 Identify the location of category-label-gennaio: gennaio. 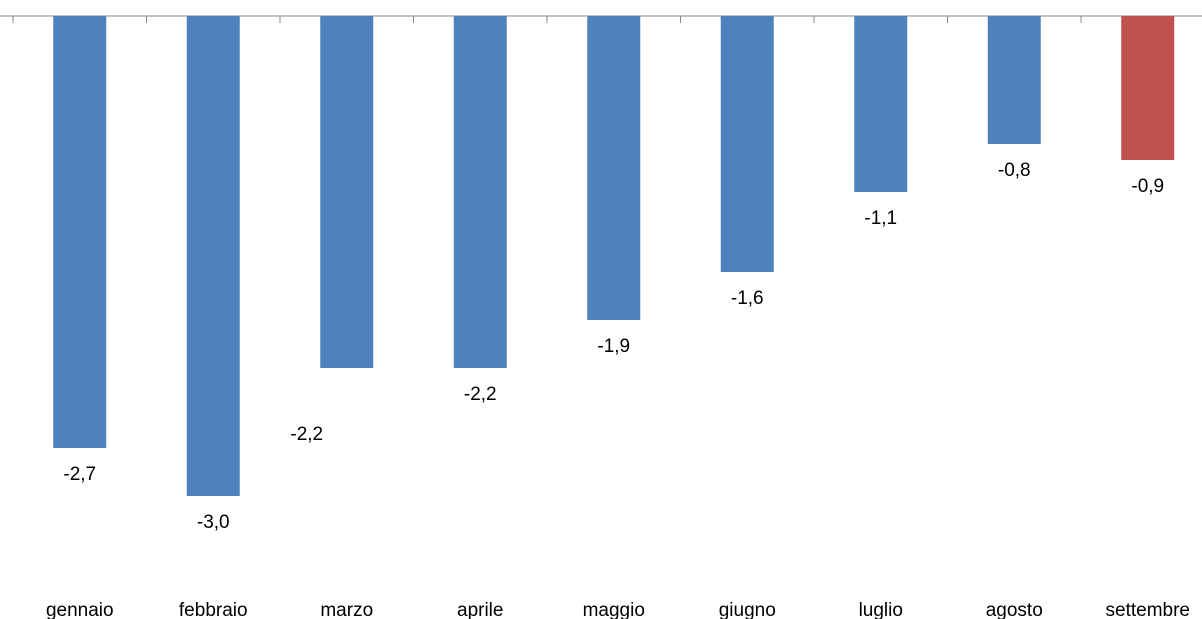
(80, 609).